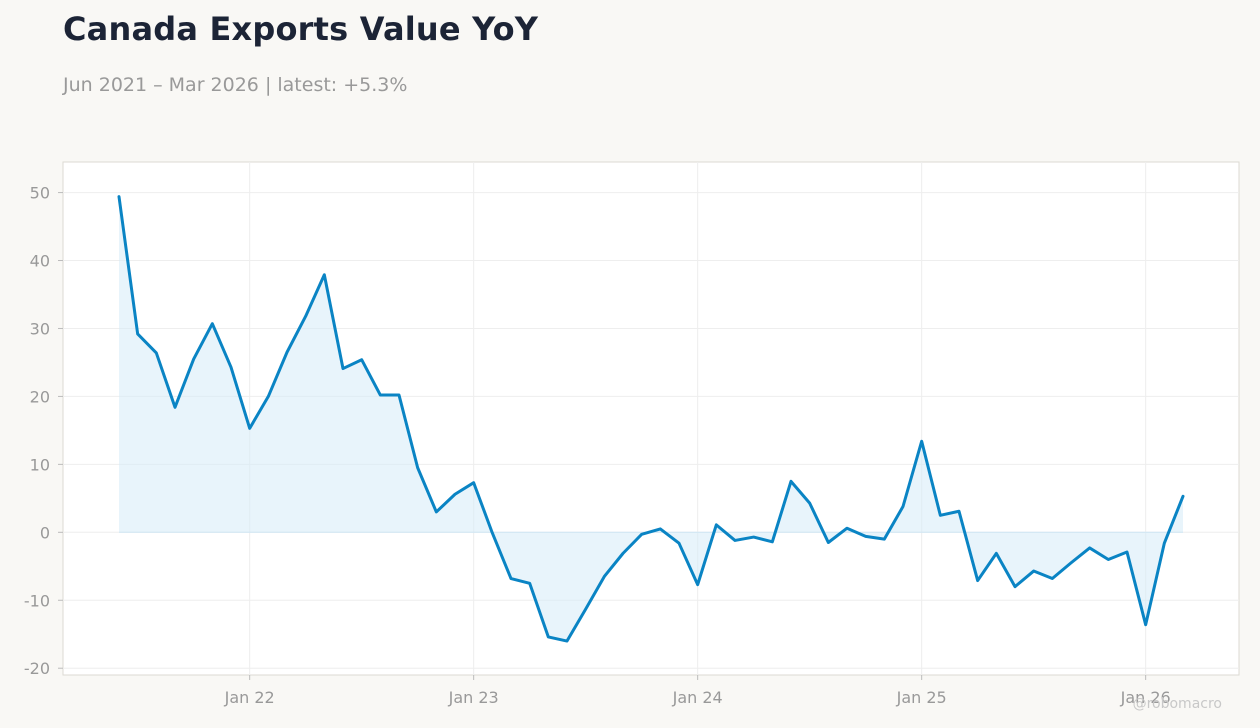  Describe the element at coordinates (40, 328) in the screenshot. I see `y-tick-label: 30` at that location.